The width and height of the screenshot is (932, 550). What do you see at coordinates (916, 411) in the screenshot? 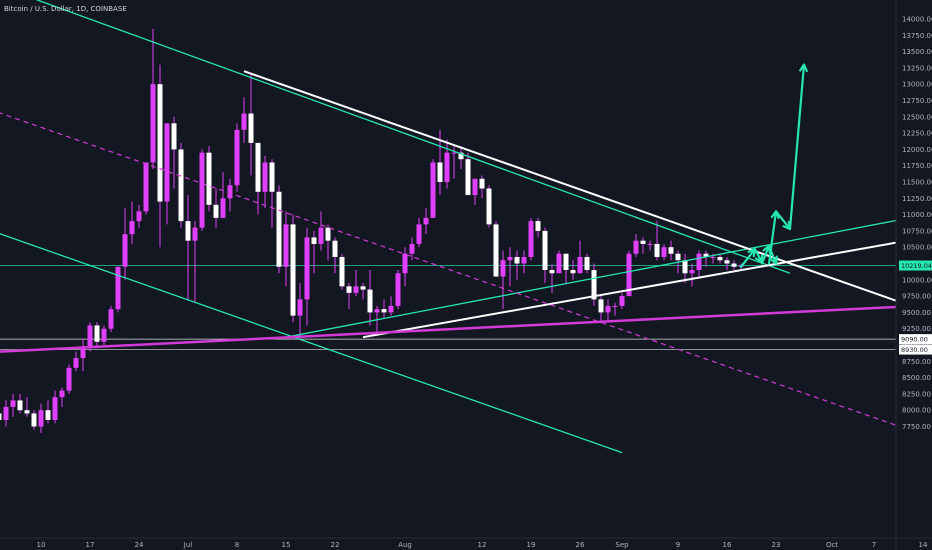
I see `price-tick-label: 8000.00` at bounding box center [916, 411].